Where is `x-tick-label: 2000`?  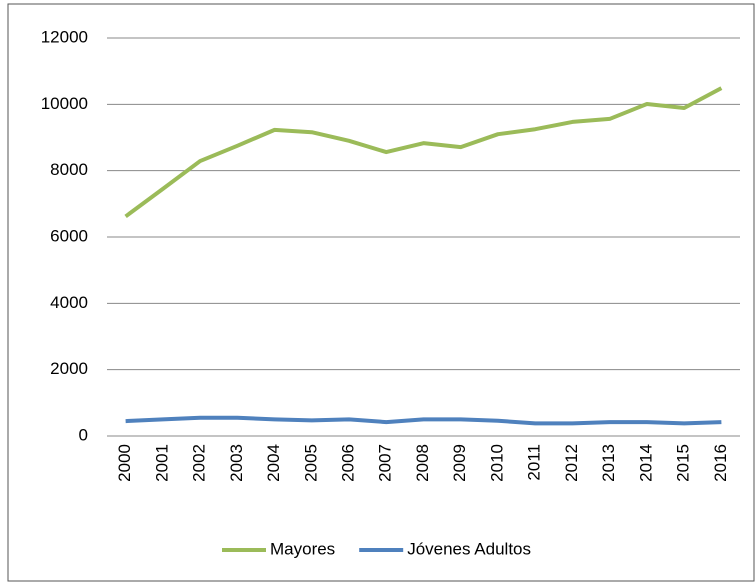
x-tick-label: 2000 is located at coordinates (124, 463).